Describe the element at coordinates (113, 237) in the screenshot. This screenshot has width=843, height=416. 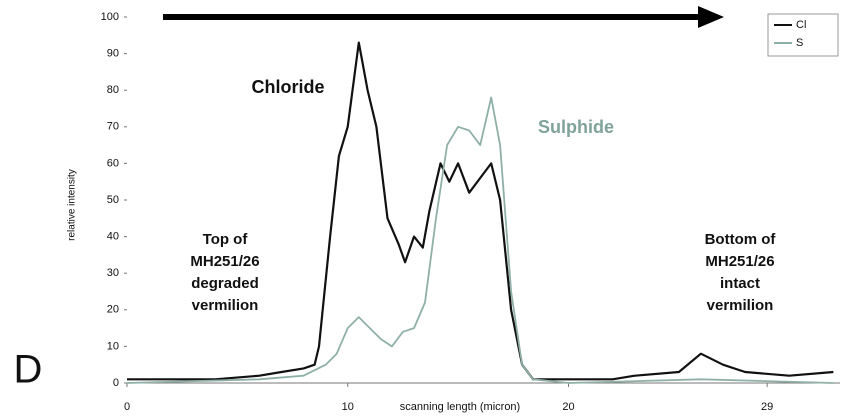
I see `y-tick-label: 40` at that location.